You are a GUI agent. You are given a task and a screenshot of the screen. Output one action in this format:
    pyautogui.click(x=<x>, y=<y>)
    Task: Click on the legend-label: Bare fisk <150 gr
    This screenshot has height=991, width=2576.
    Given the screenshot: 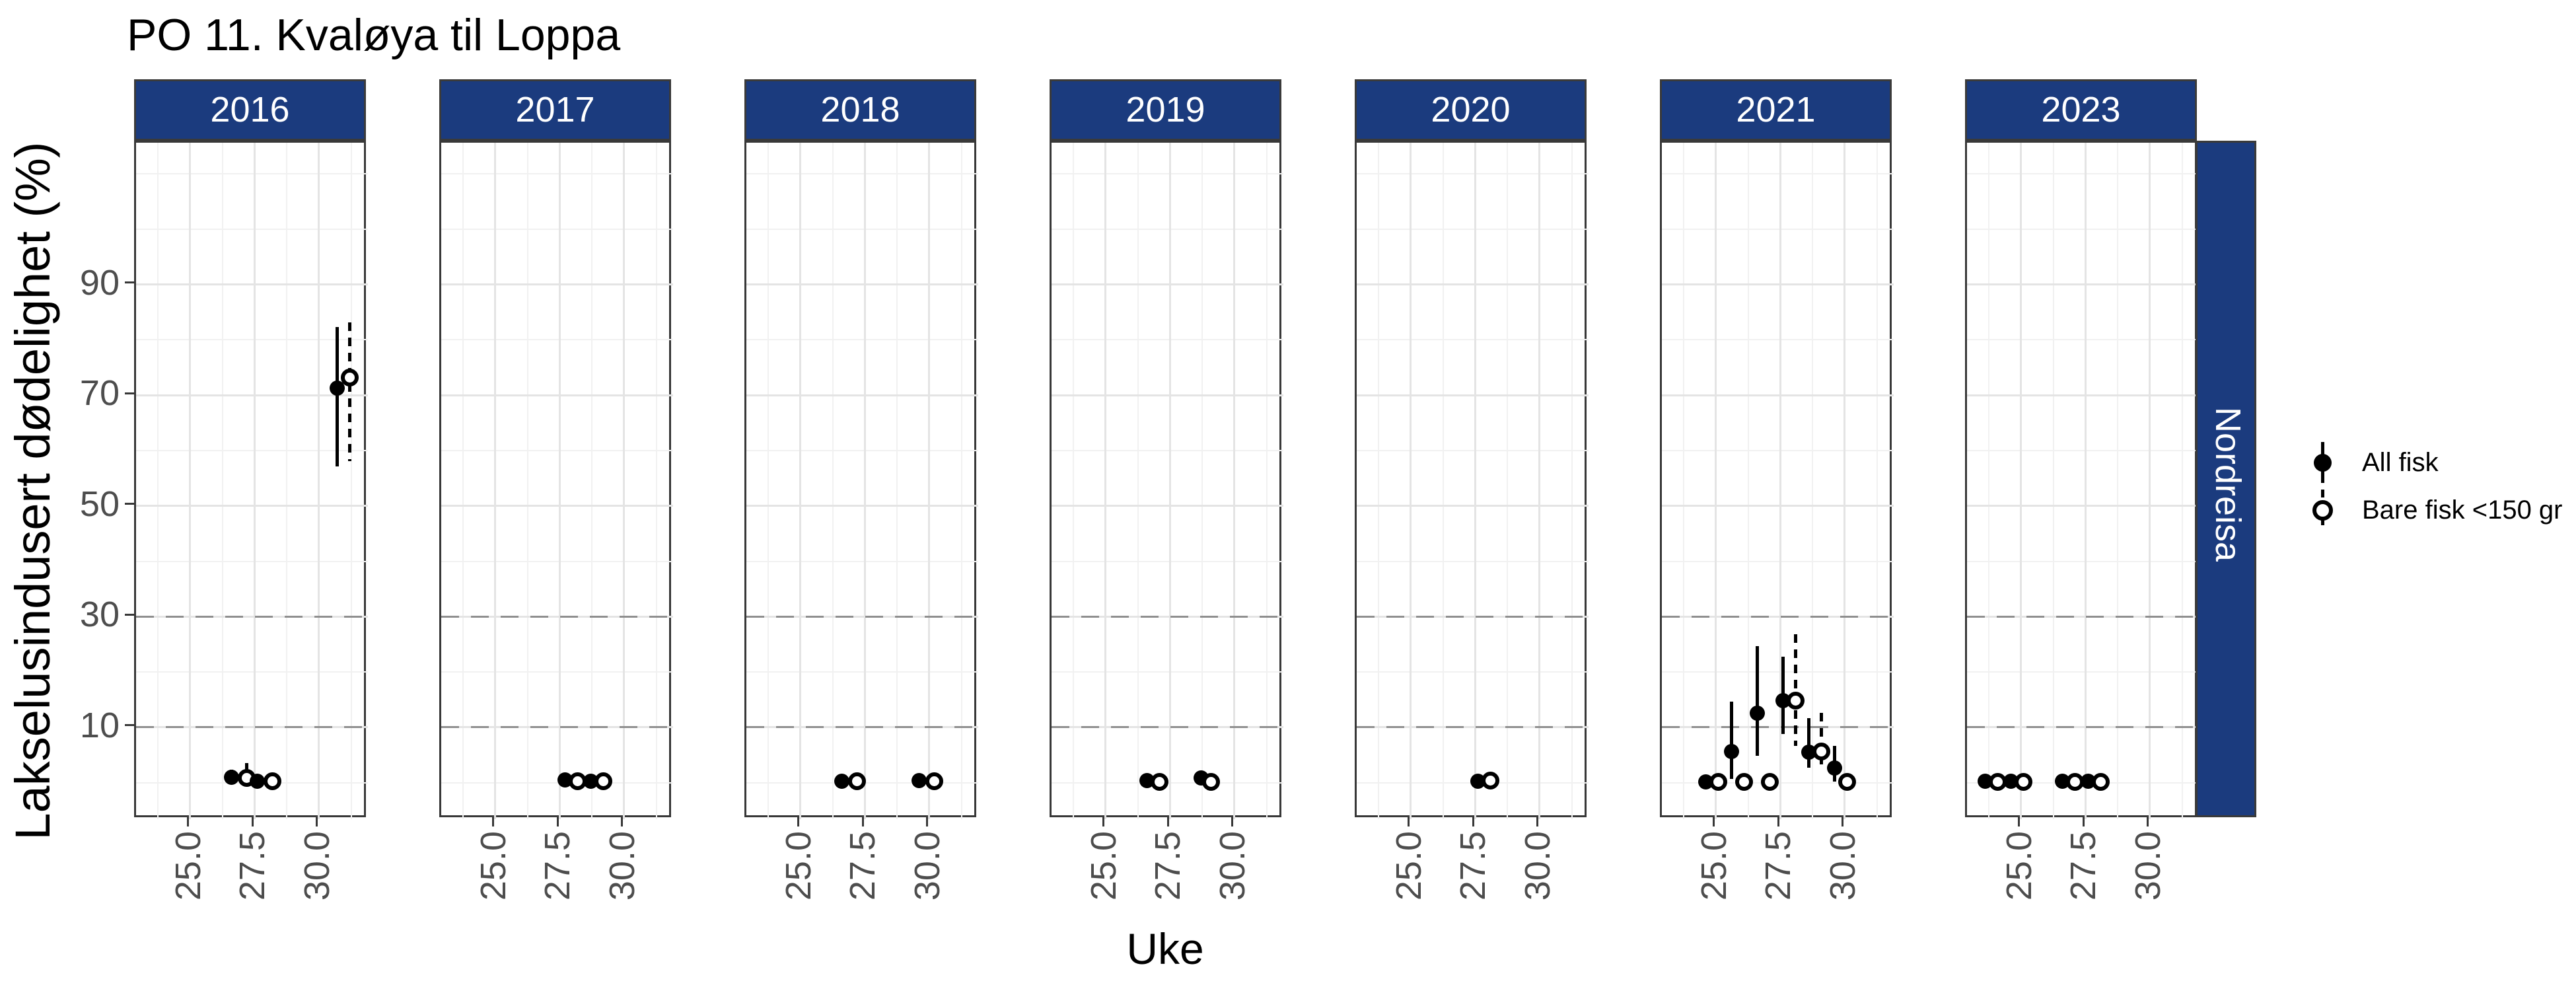 What is the action you would take?
    pyautogui.click(x=2462, y=510)
    